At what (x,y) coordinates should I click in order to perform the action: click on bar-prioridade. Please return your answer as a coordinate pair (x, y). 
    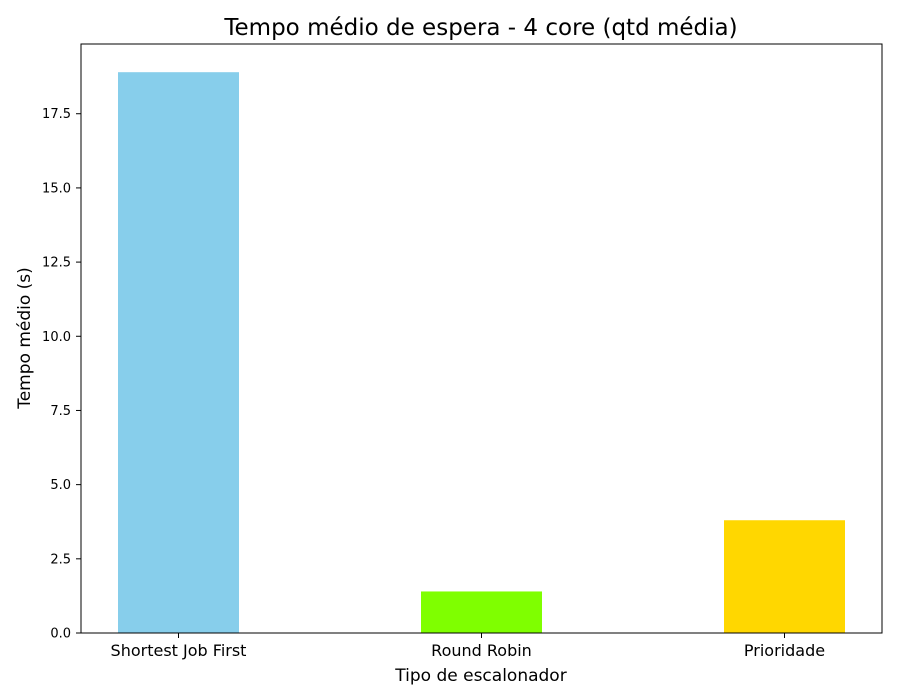
    Looking at the image, I should click on (784, 576).